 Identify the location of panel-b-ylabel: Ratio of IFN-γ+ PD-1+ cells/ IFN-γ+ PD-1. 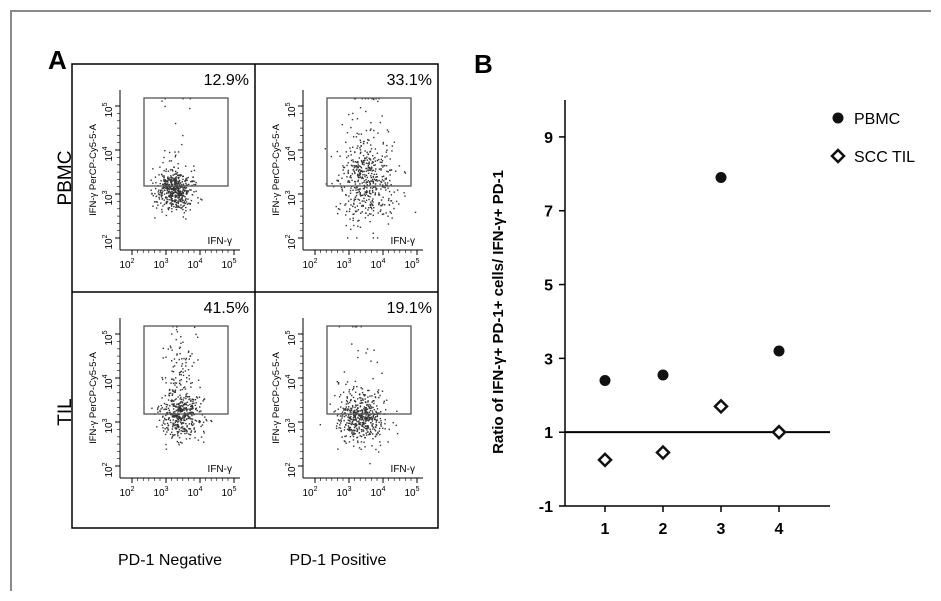
(498, 312).